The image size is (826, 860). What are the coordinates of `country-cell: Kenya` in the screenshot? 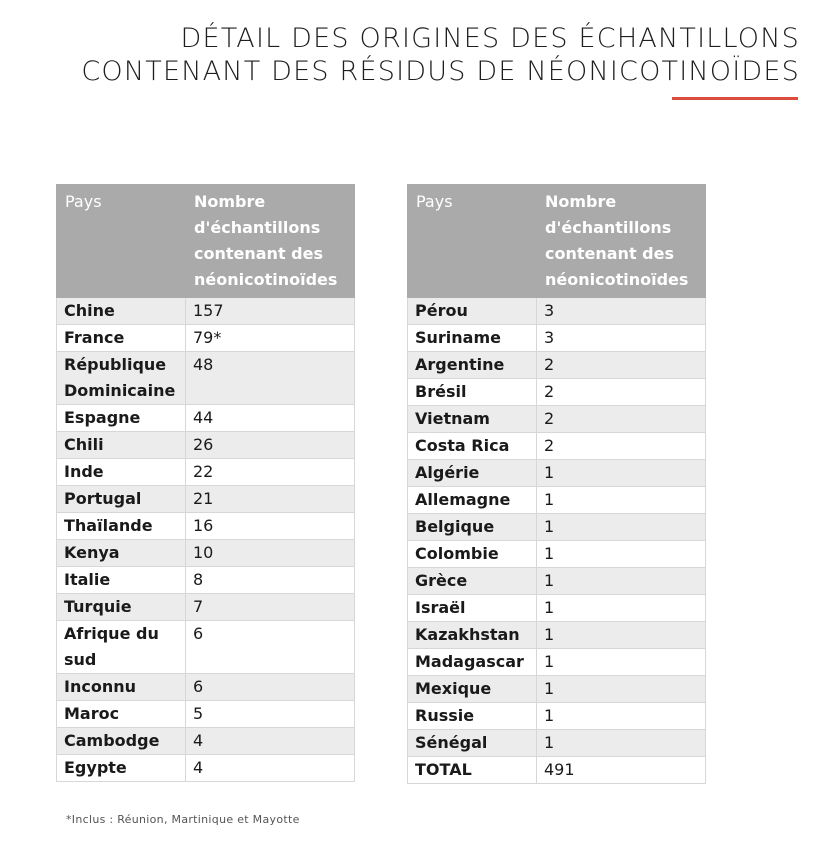 It's located at (121, 553).